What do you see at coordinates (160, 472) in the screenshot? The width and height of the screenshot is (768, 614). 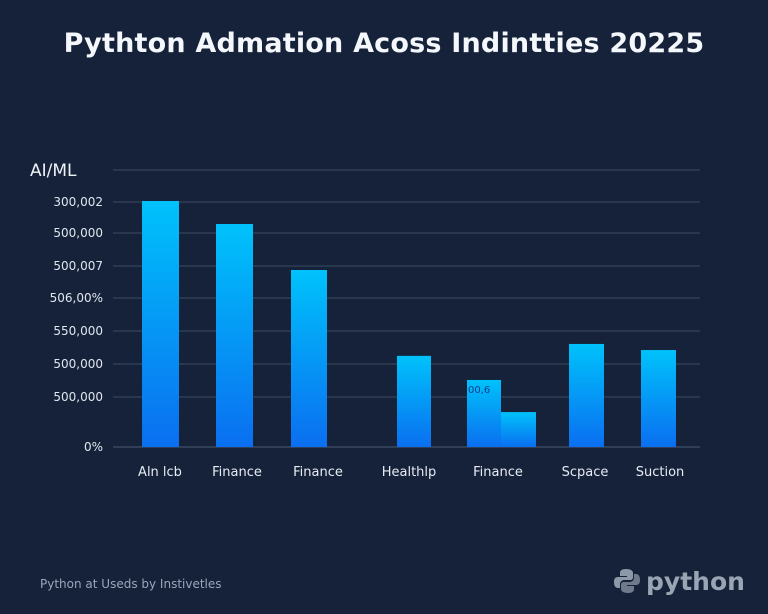 I see `x-tick-label: Aln lcb` at bounding box center [160, 472].